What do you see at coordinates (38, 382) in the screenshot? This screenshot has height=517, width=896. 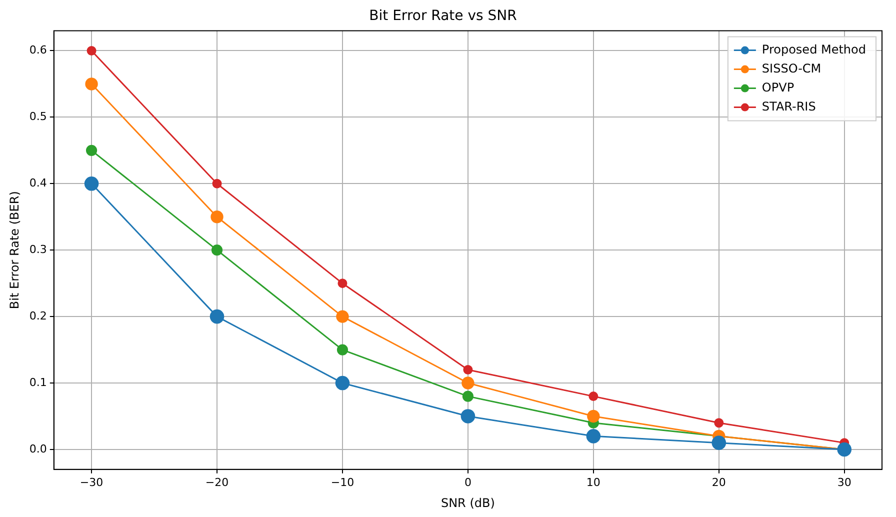 I see `y-tick-label: 0.1` at bounding box center [38, 382].